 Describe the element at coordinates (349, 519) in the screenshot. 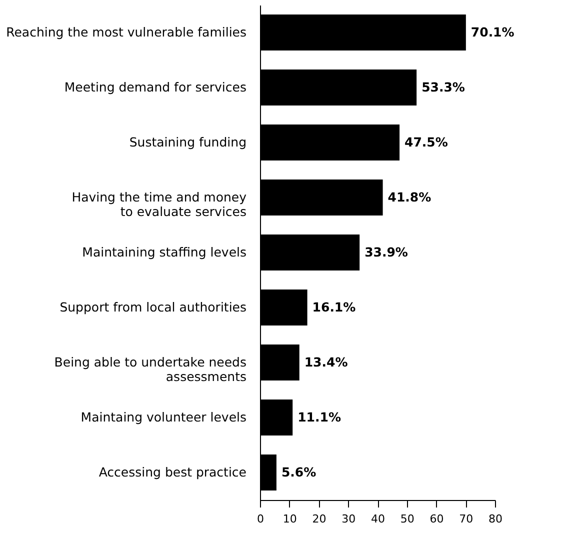

I see `x-tick-label: 30` at that location.